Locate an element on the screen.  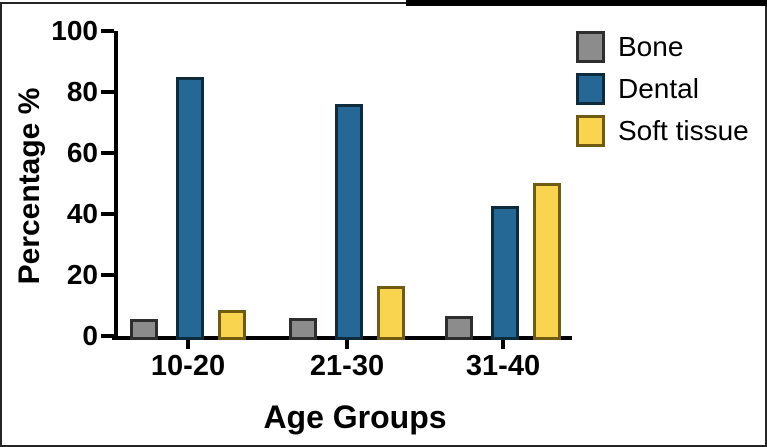
y-tick-label: 40 is located at coordinates (82, 213).